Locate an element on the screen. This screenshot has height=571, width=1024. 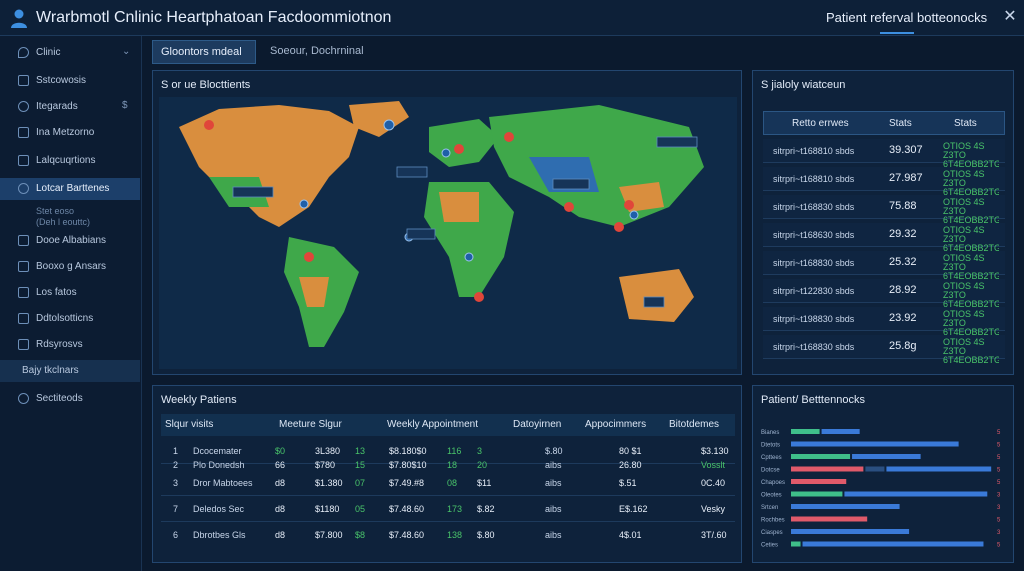
referral-title: Patient/ Betttennocks is located at coordinates (813, 400).